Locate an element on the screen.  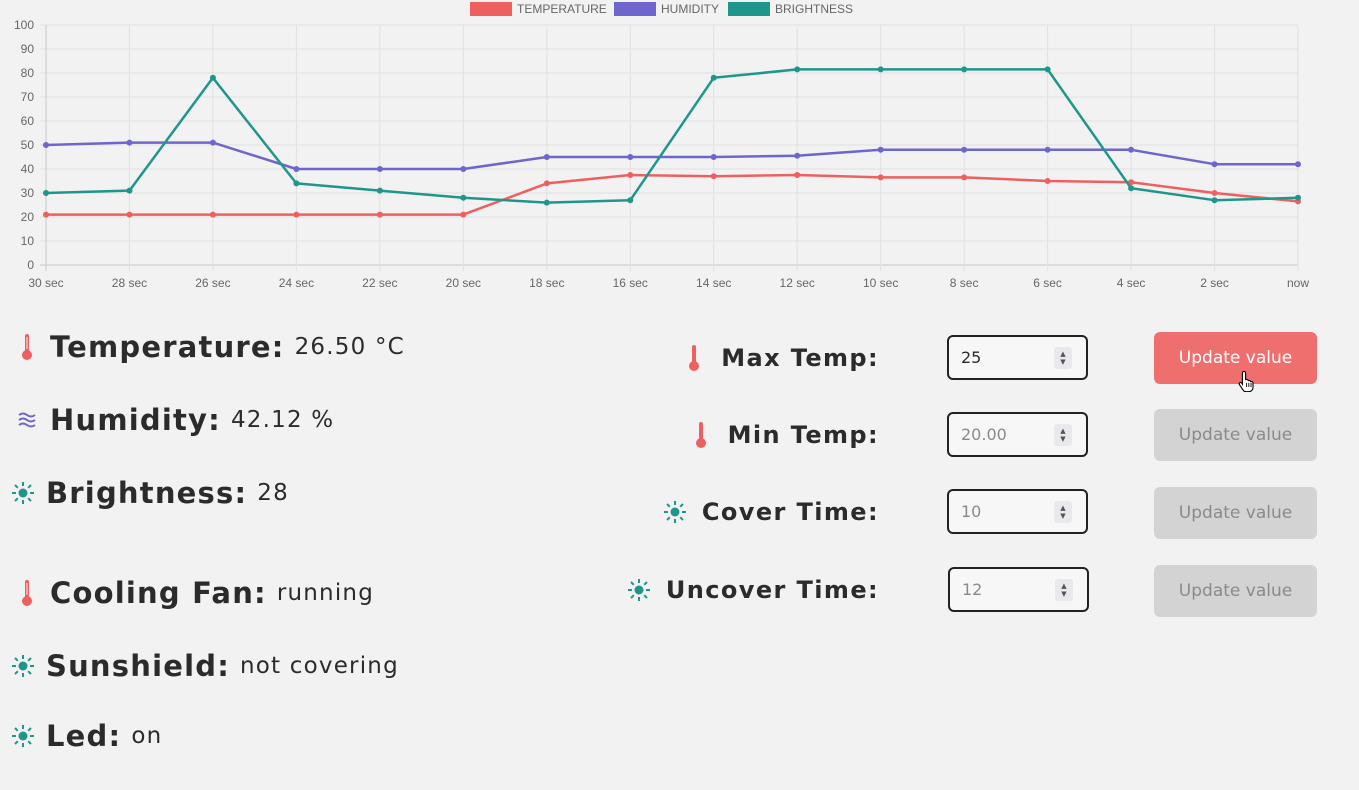
led-label: Led: is located at coordinates (84, 736).